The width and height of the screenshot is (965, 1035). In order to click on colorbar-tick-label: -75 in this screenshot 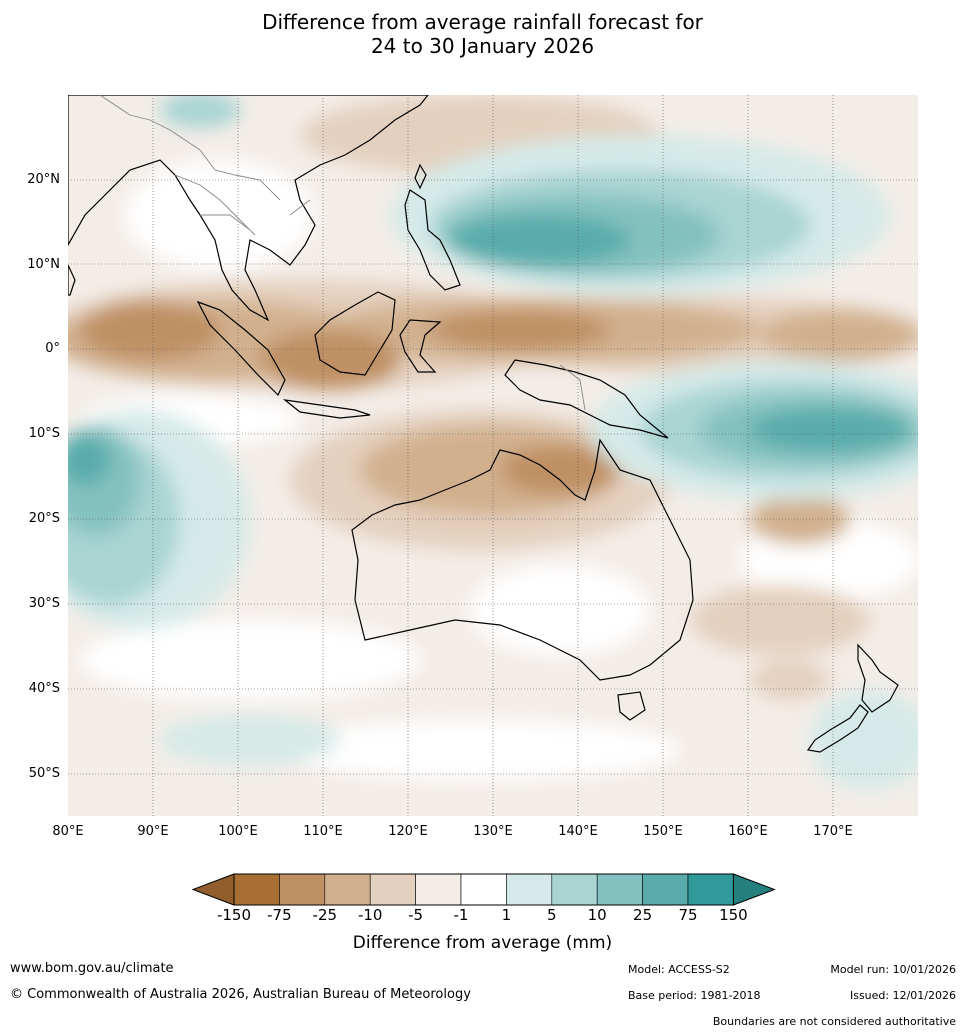, I will do `click(279, 915)`.